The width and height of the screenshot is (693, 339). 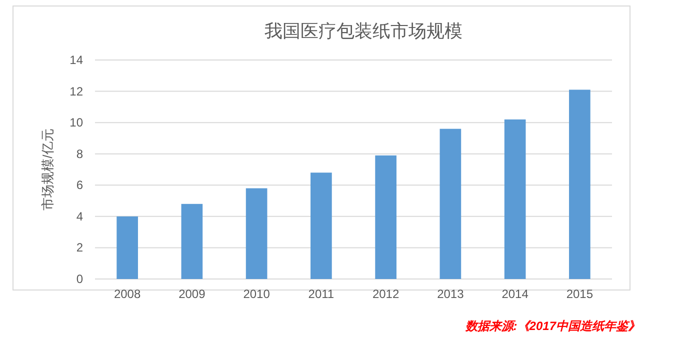 I want to click on x-tick-label: 2015, so click(x=580, y=294).